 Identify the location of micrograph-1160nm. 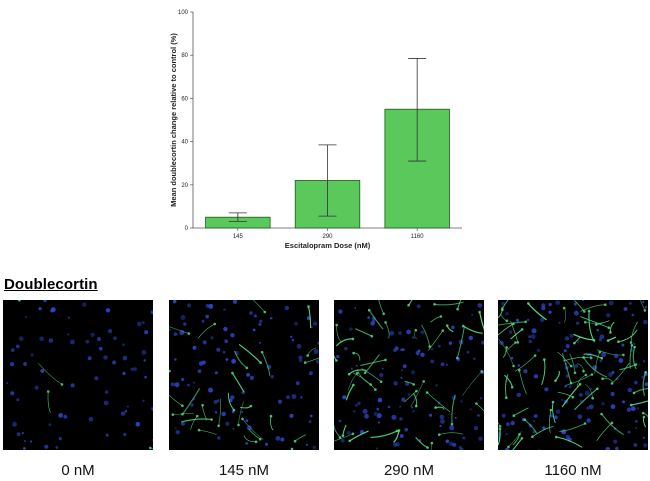
(573, 375).